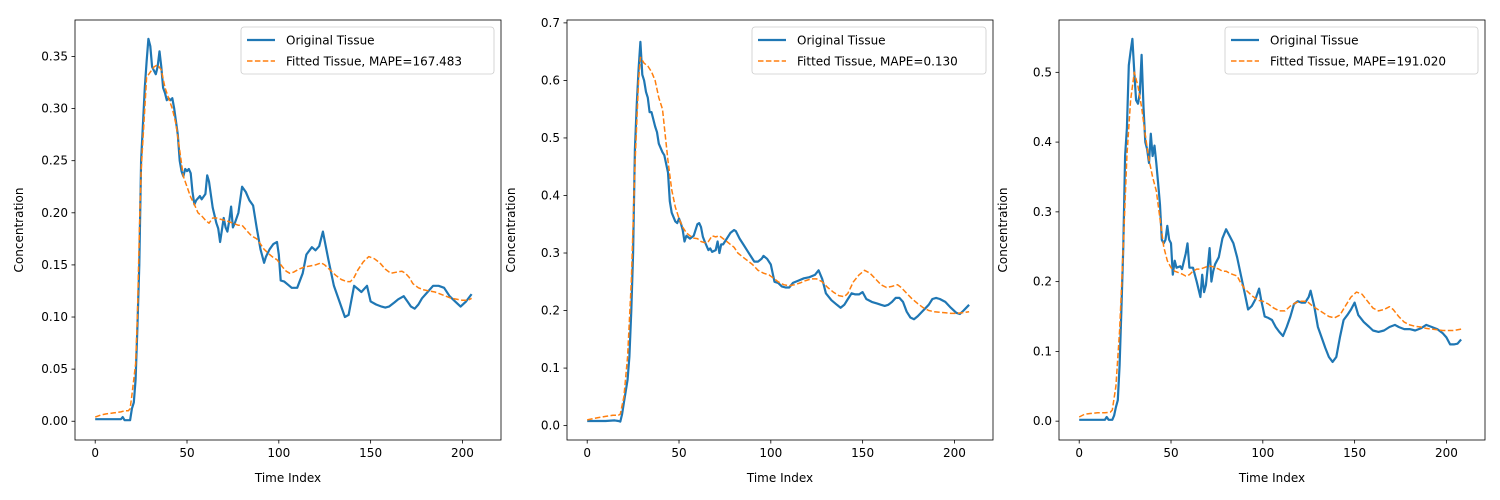 The height and width of the screenshot is (500, 1500). I want to click on legend-entry-fitted: Fitted Tissue, MAPE=167.483, so click(374, 62).